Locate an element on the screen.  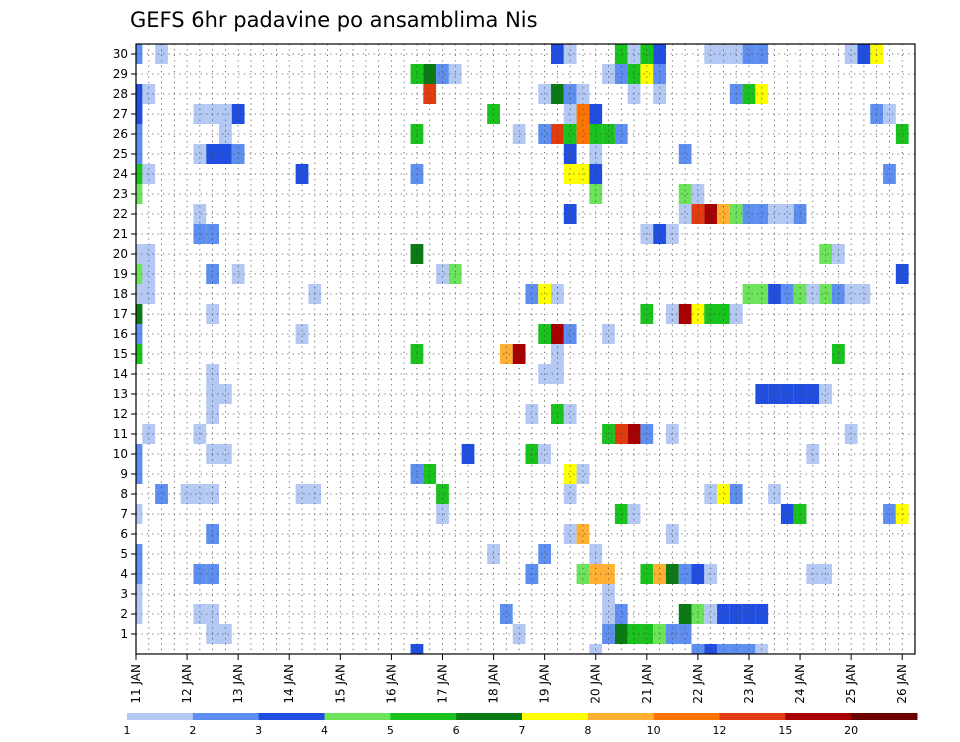
colorbar-label: 10 is located at coordinates (654, 730).